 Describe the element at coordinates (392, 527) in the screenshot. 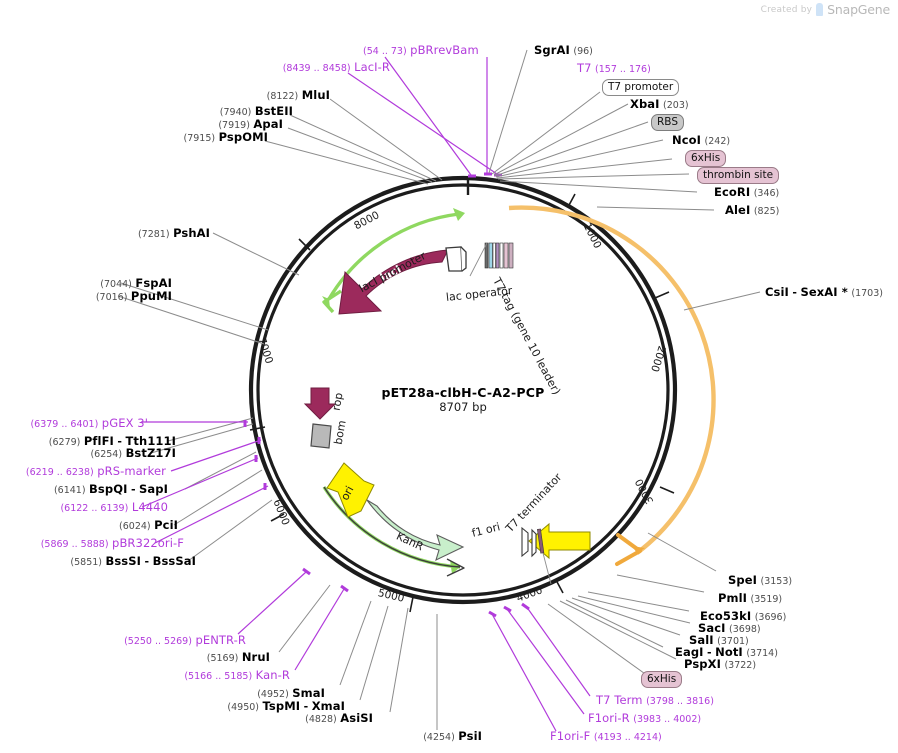

I see `kanr-outline-arc-dark` at that location.